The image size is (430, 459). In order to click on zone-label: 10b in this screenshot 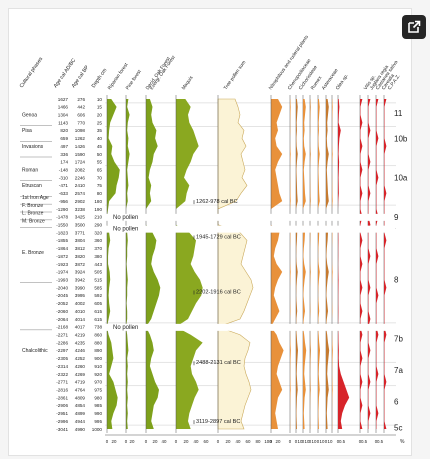, I will do `click(401, 138)`.